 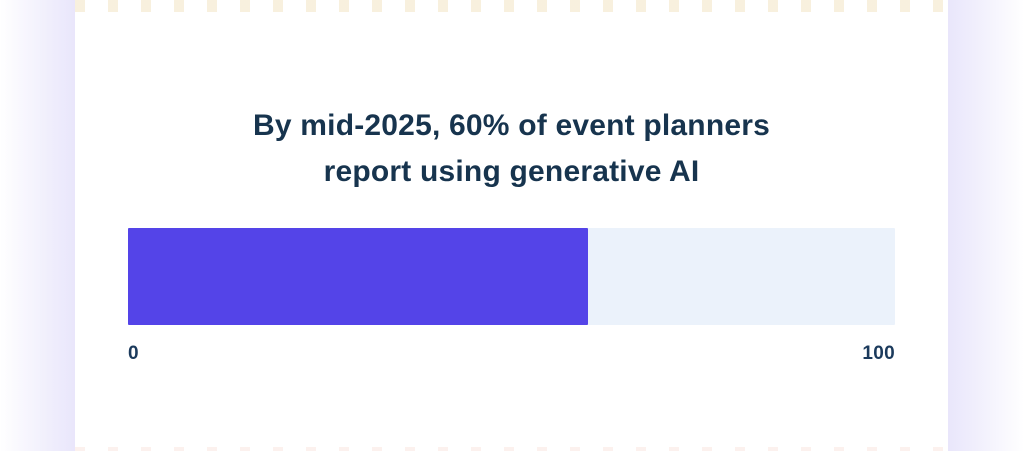 I want to click on axis-tick-labels: 0 100, so click(x=511, y=354).